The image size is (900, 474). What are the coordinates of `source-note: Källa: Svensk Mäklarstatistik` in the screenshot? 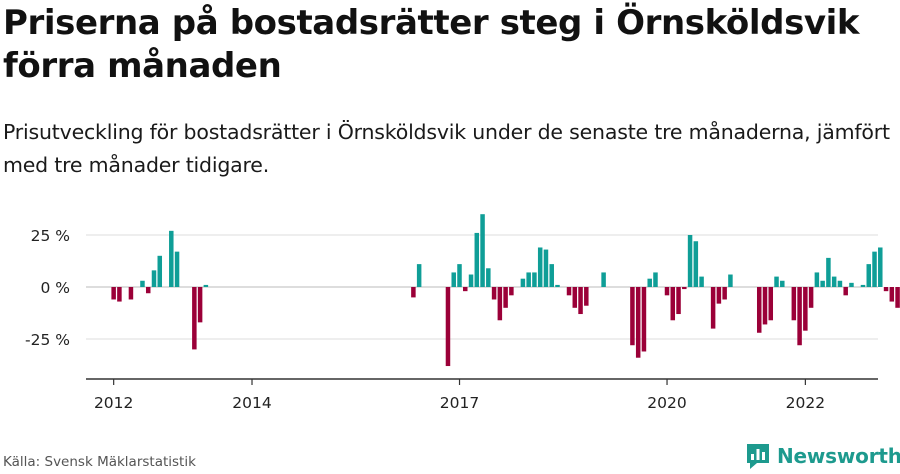 It's located at (99, 462).